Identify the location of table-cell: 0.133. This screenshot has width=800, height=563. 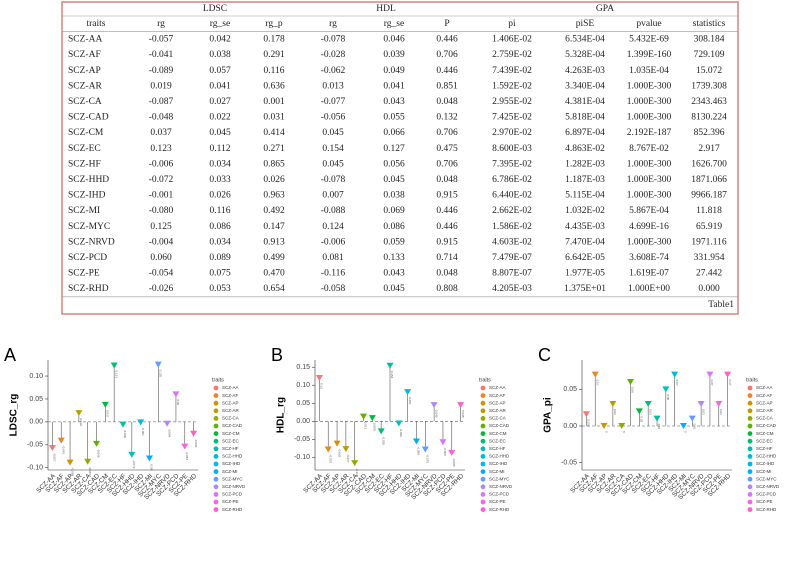
(394, 258).